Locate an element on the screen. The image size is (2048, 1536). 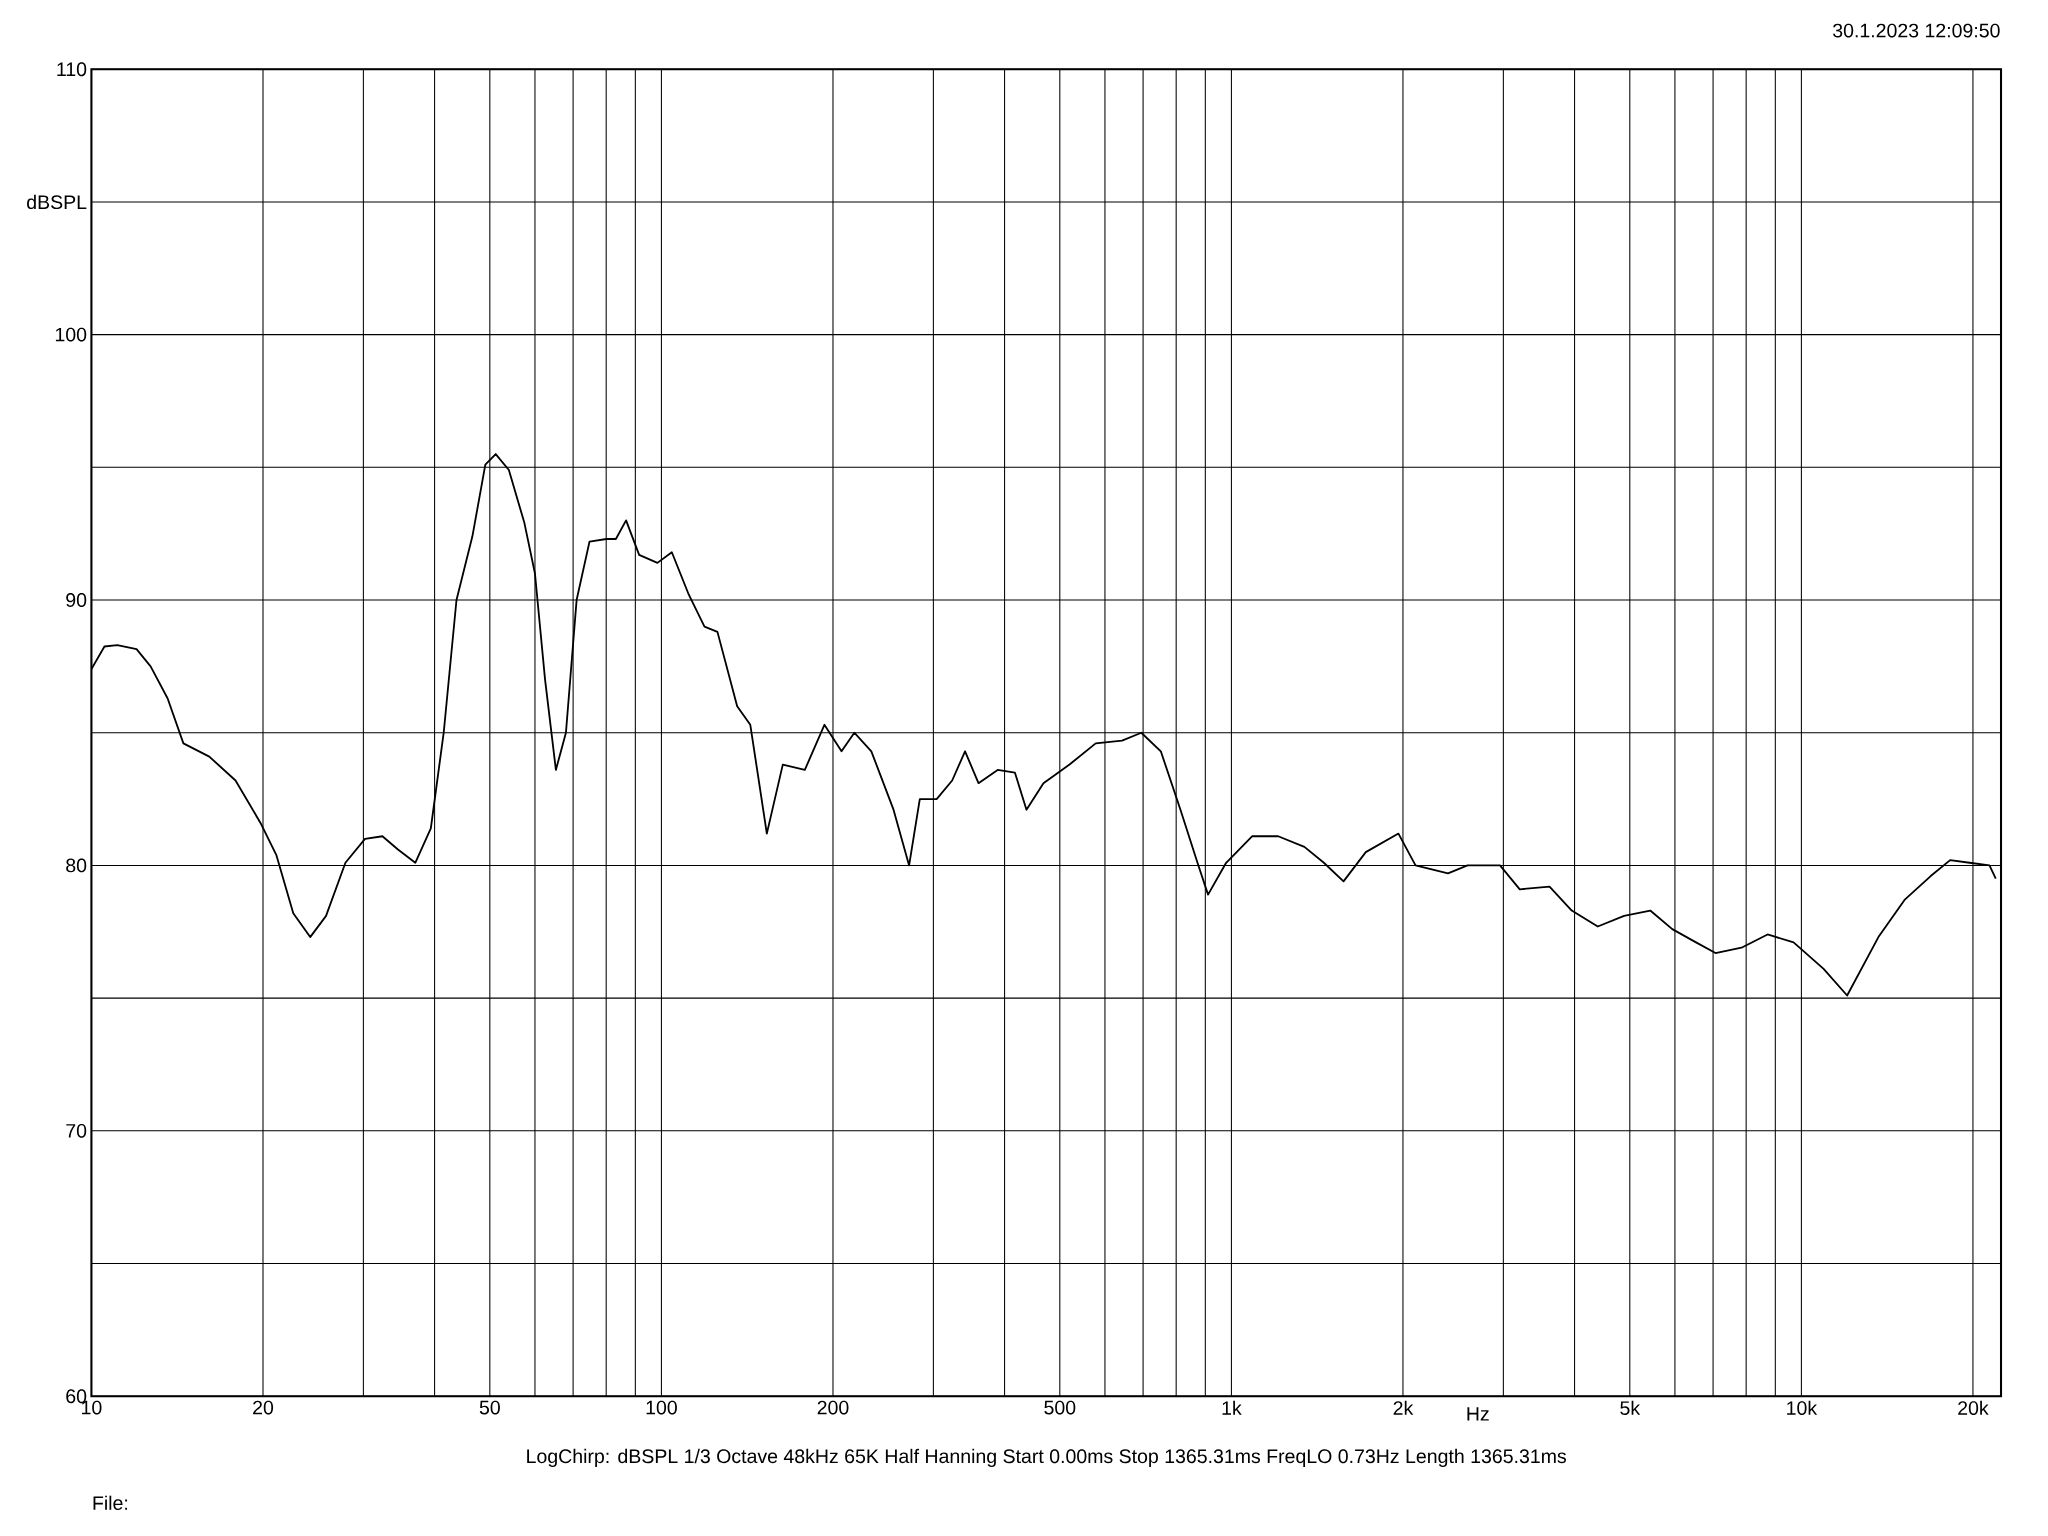
x-tick-label: 5k is located at coordinates (1630, 1408).